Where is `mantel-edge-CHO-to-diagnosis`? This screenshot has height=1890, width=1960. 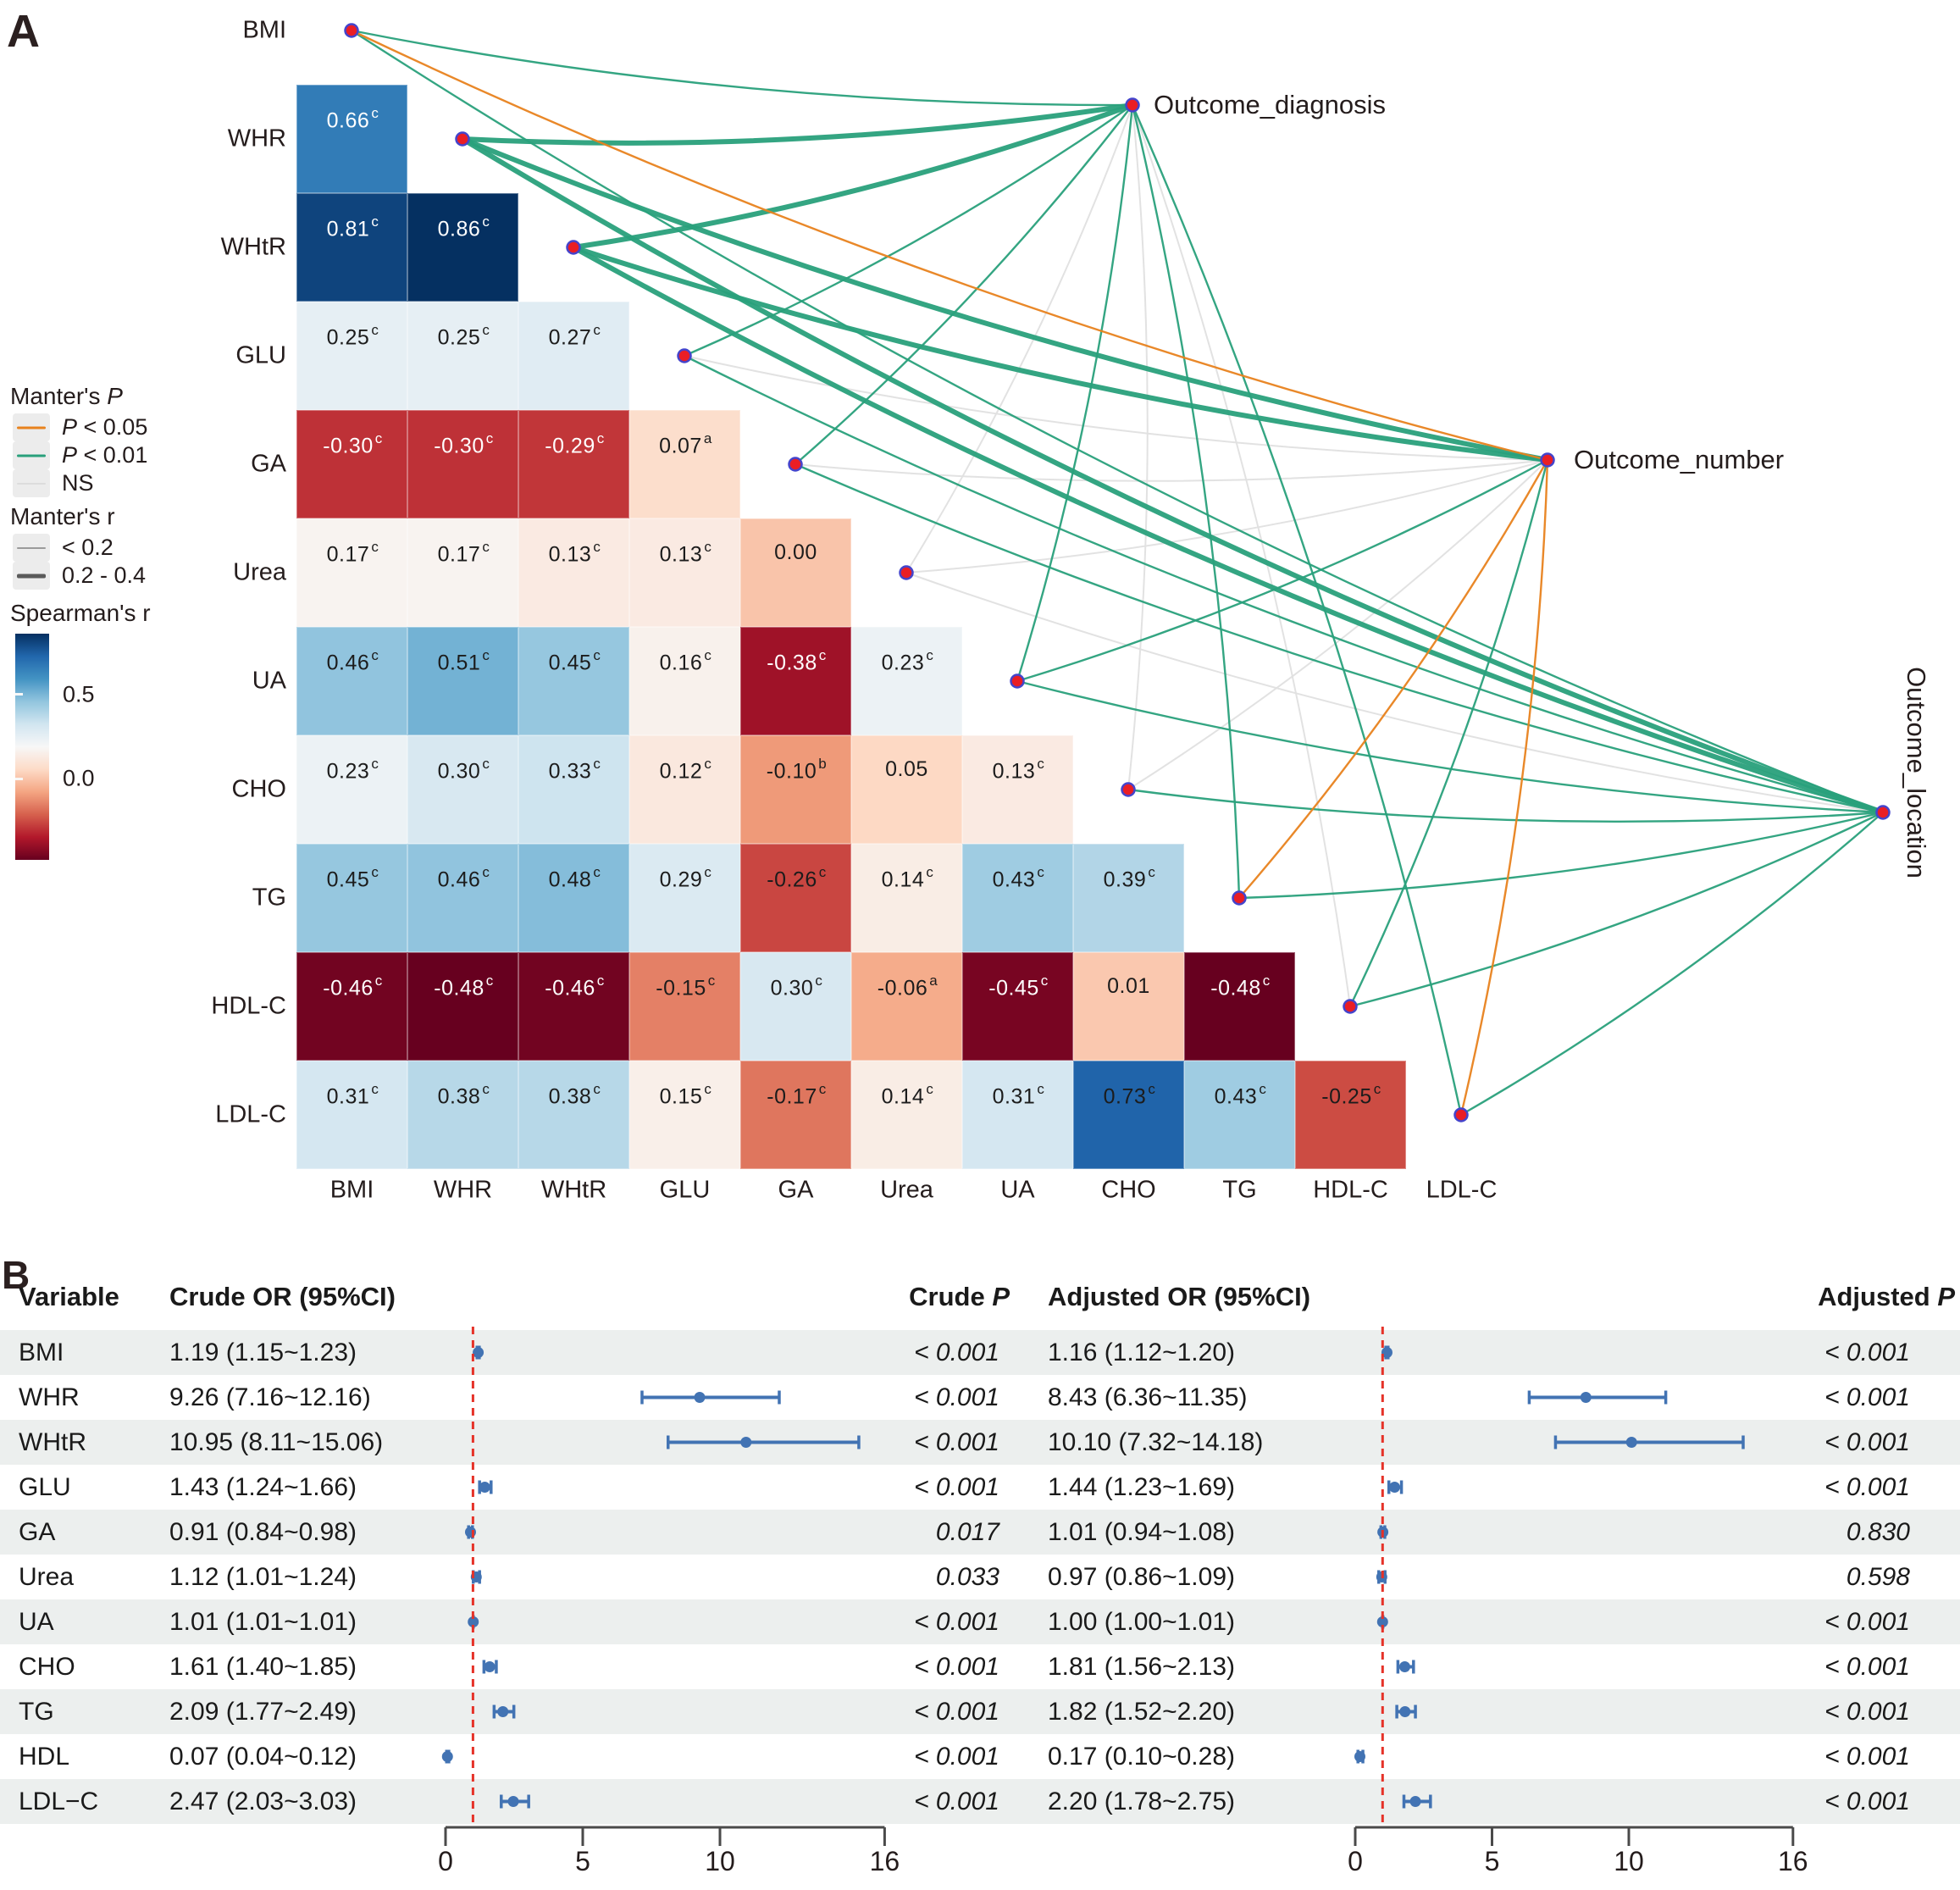 mantel-edge-CHO-to-diagnosis is located at coordinates (1138, 447).